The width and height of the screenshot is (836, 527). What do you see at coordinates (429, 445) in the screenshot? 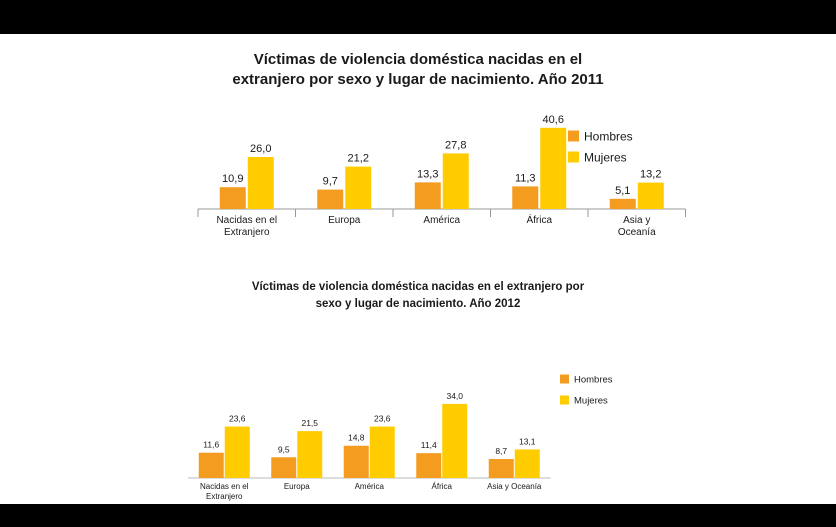
I see `data-label: 11,4` at bounding box center [429, 445].